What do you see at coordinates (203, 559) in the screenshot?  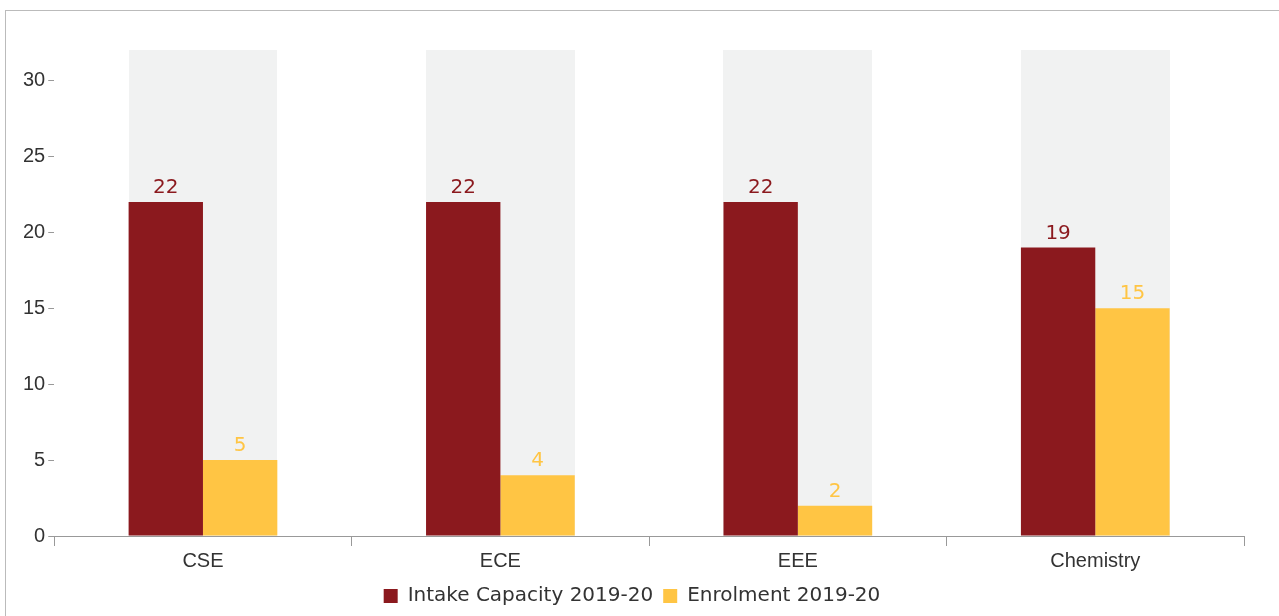 I see `x-tick-label: CSE` at bounding box center [203, 559].